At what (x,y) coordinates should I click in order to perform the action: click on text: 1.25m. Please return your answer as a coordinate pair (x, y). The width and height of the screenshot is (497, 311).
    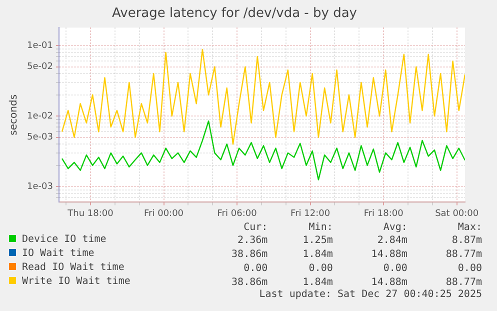
    Looking at the image, I should click on (318, 240).